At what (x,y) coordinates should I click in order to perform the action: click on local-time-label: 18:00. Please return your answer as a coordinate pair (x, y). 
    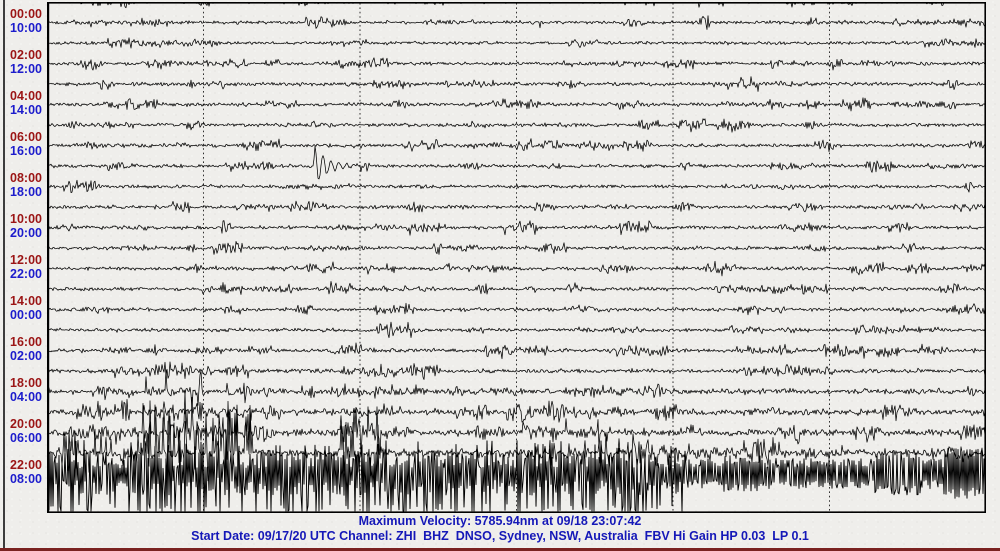
    Looking at the image, I should click on (26, 191).